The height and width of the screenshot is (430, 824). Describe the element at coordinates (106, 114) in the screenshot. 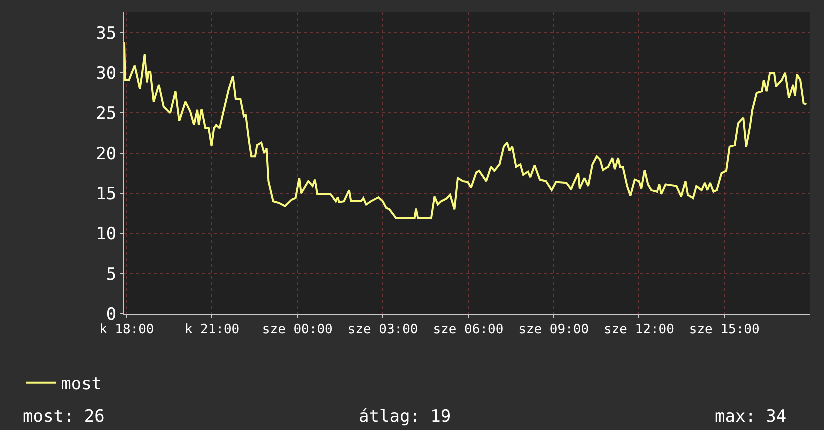

I see `y-tick-label: 25` at that location.